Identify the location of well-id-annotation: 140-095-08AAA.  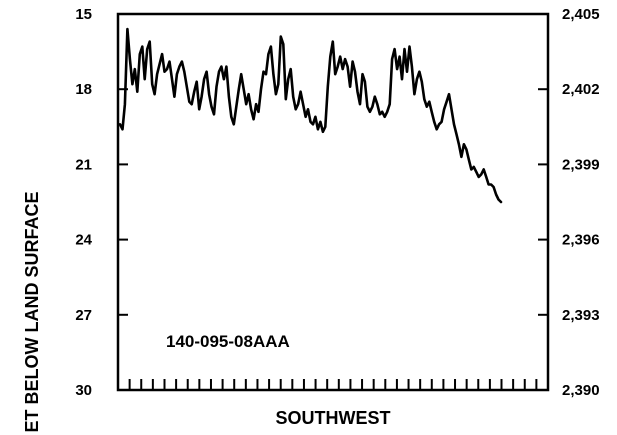
(228, 341).